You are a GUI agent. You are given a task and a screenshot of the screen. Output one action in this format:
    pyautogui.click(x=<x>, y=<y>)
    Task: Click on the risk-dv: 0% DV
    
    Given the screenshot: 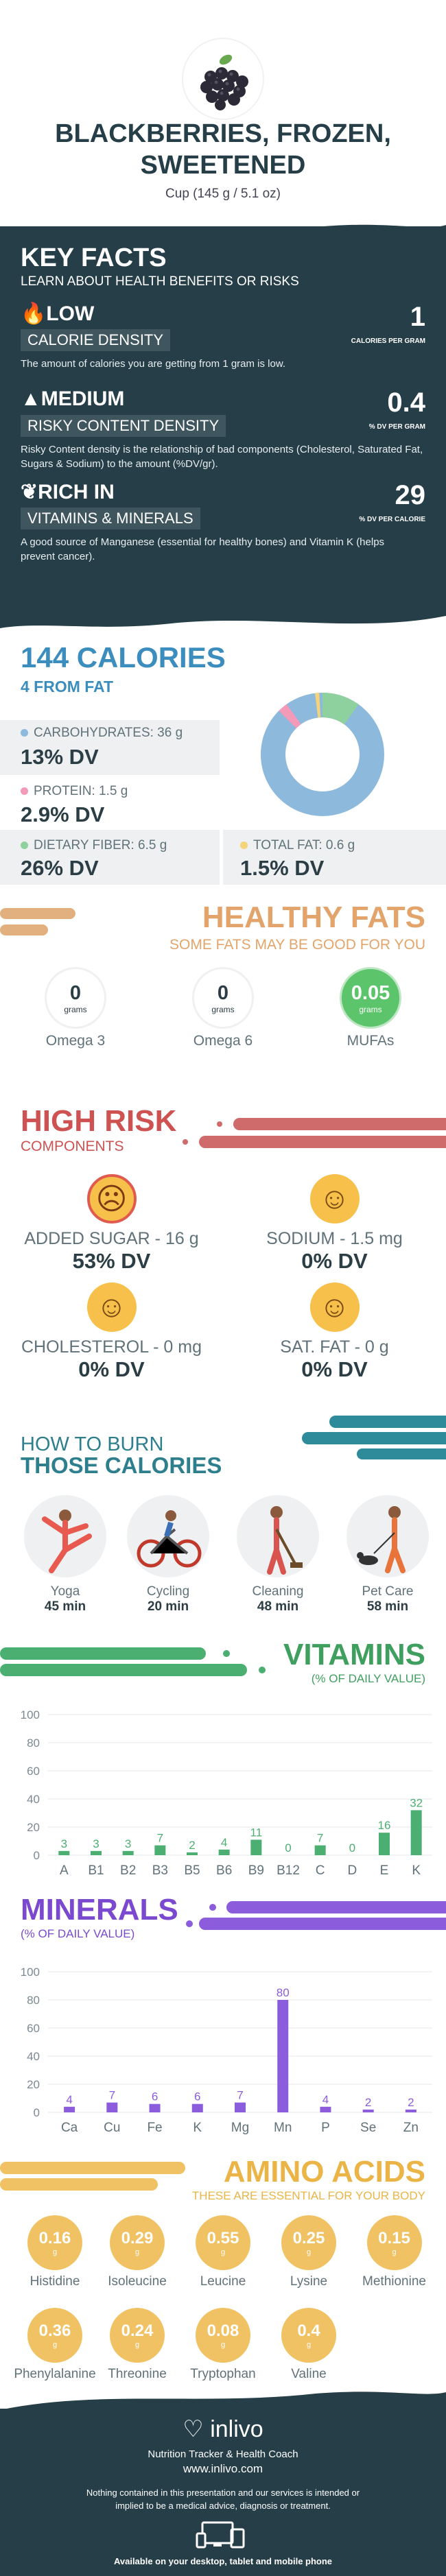 What is the action you would take?
    pyautogui.click(x=334, y=1369)
    